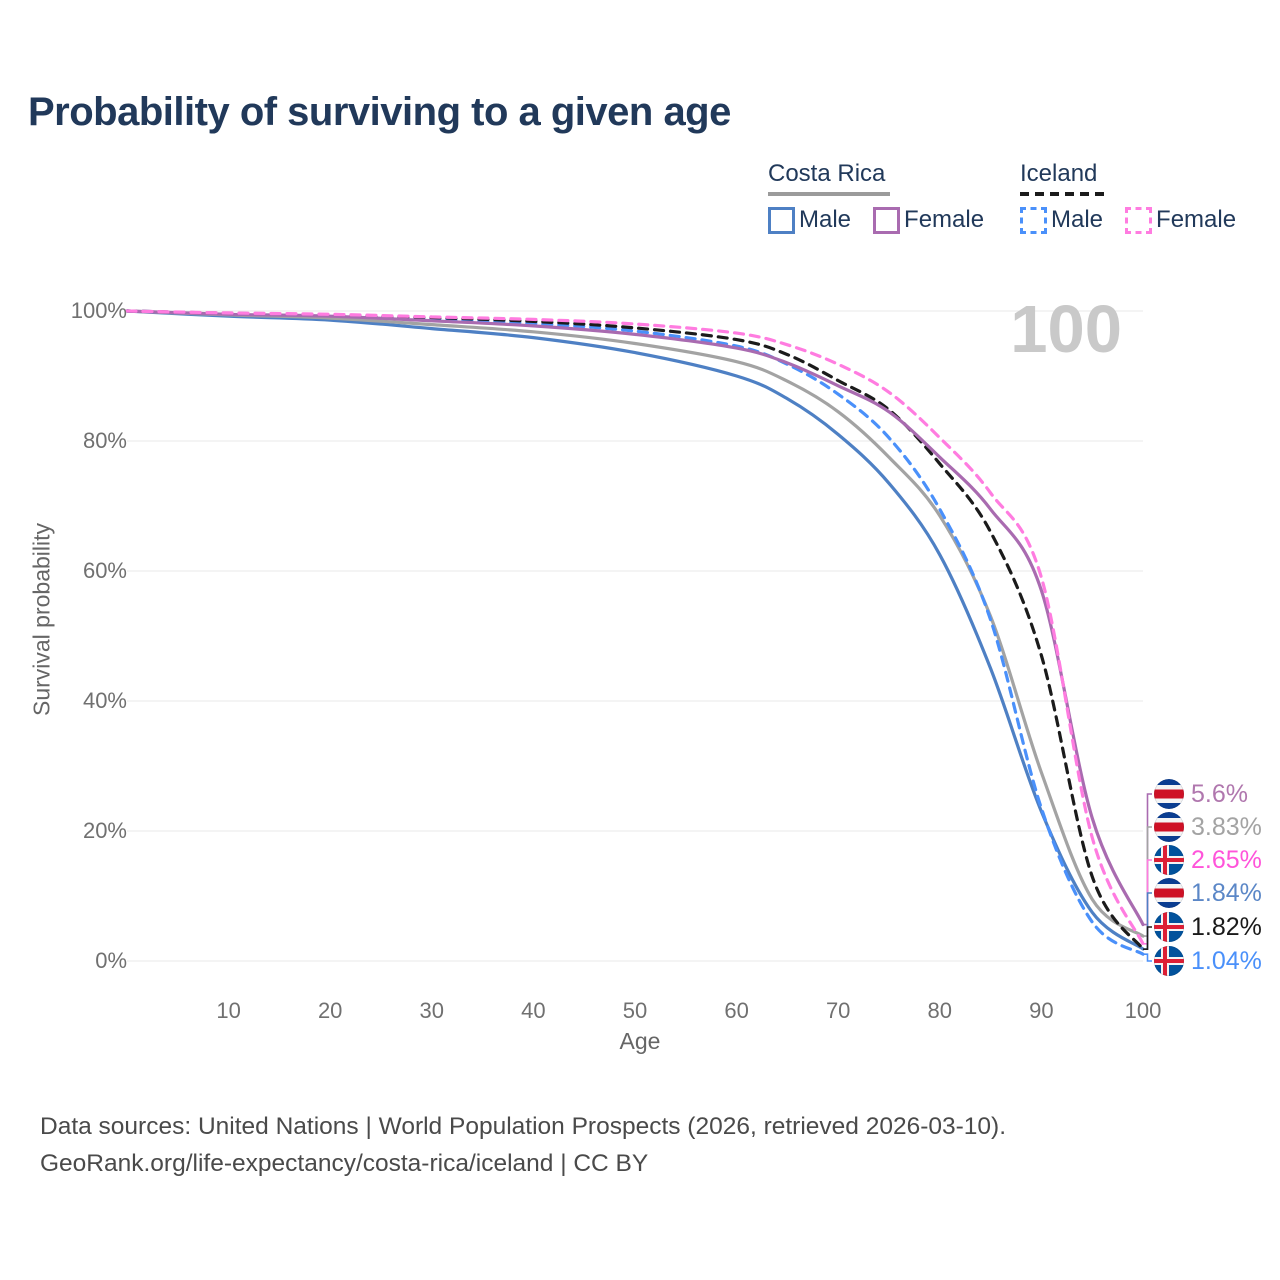  What do you see at coordinates (1226, 826) in the screenshot?
I see `end-label-value: 3.83%` at bounding box center [1226, 826].